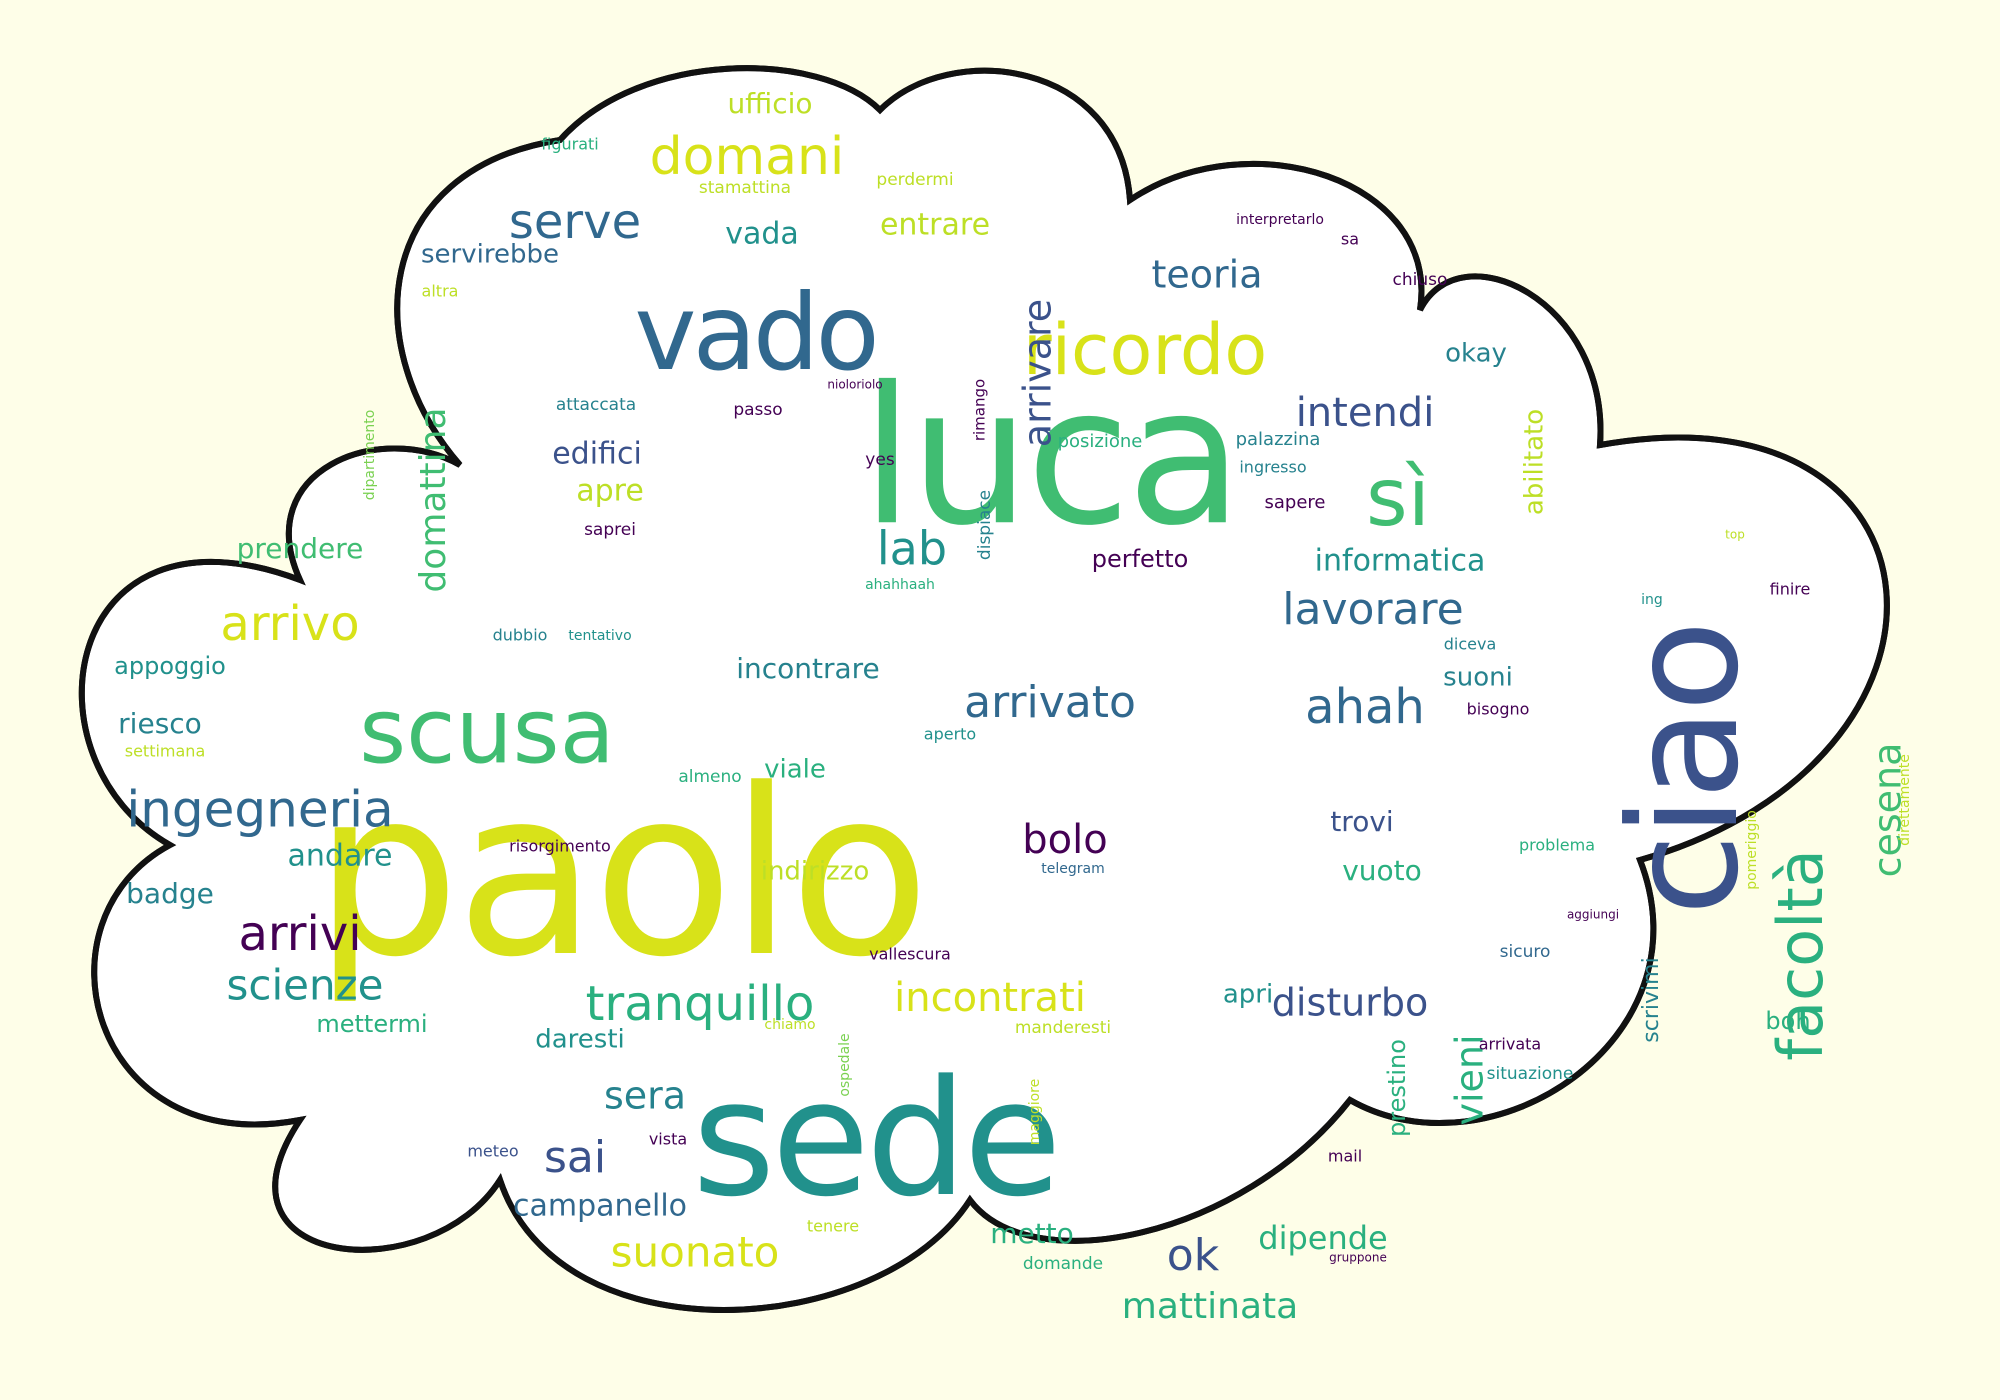  What do you see at coordinates (165, 751) in the screenshot?
I see `word-settimana: settimana` at bounding box center [165, 751].